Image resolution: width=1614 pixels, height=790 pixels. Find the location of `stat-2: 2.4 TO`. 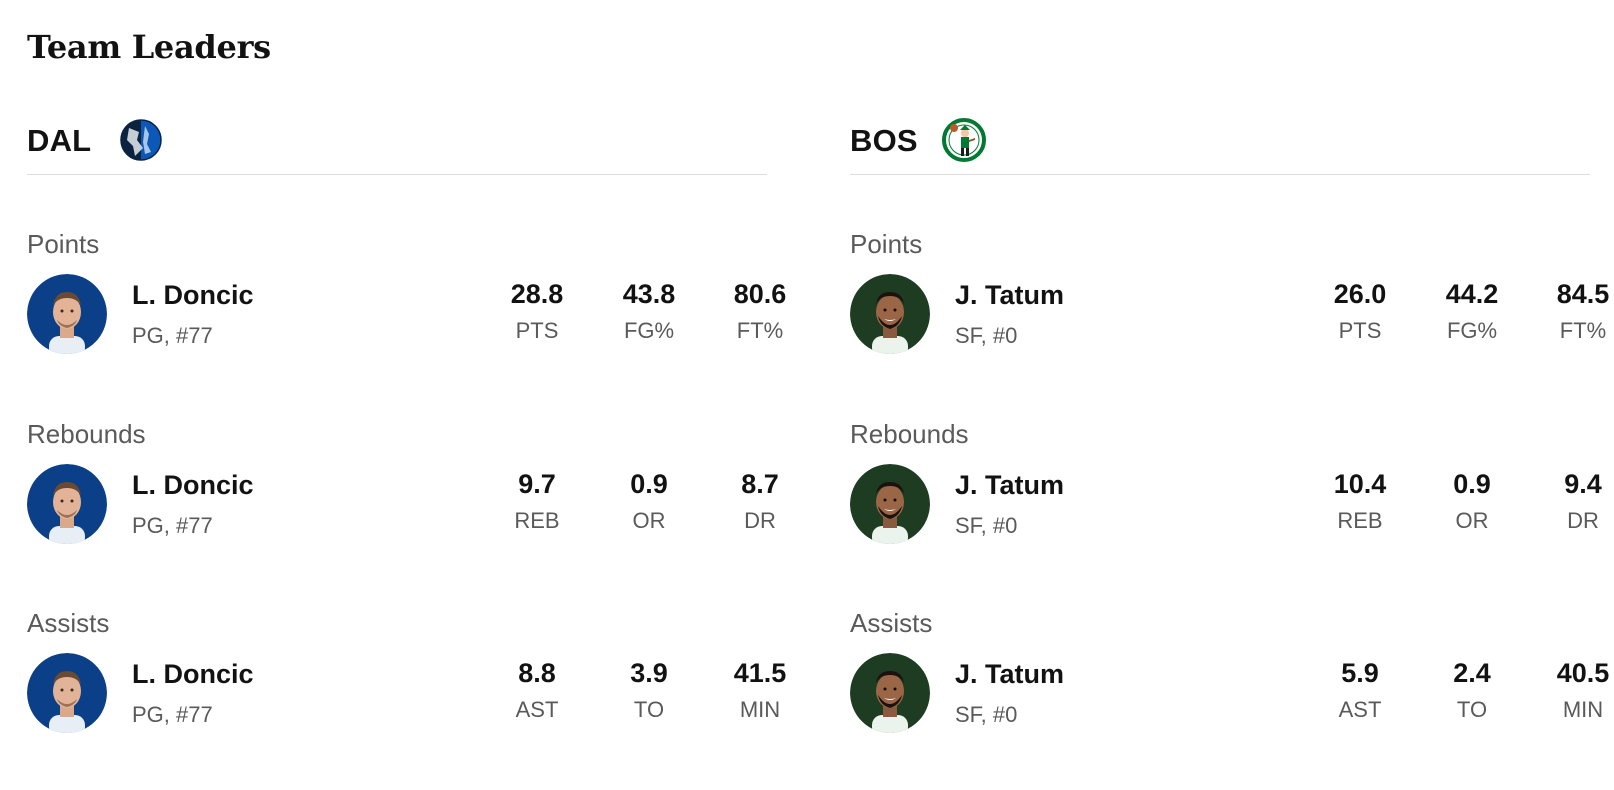

stat-2: 2.4 TO is located at coordinates (1472, 690).